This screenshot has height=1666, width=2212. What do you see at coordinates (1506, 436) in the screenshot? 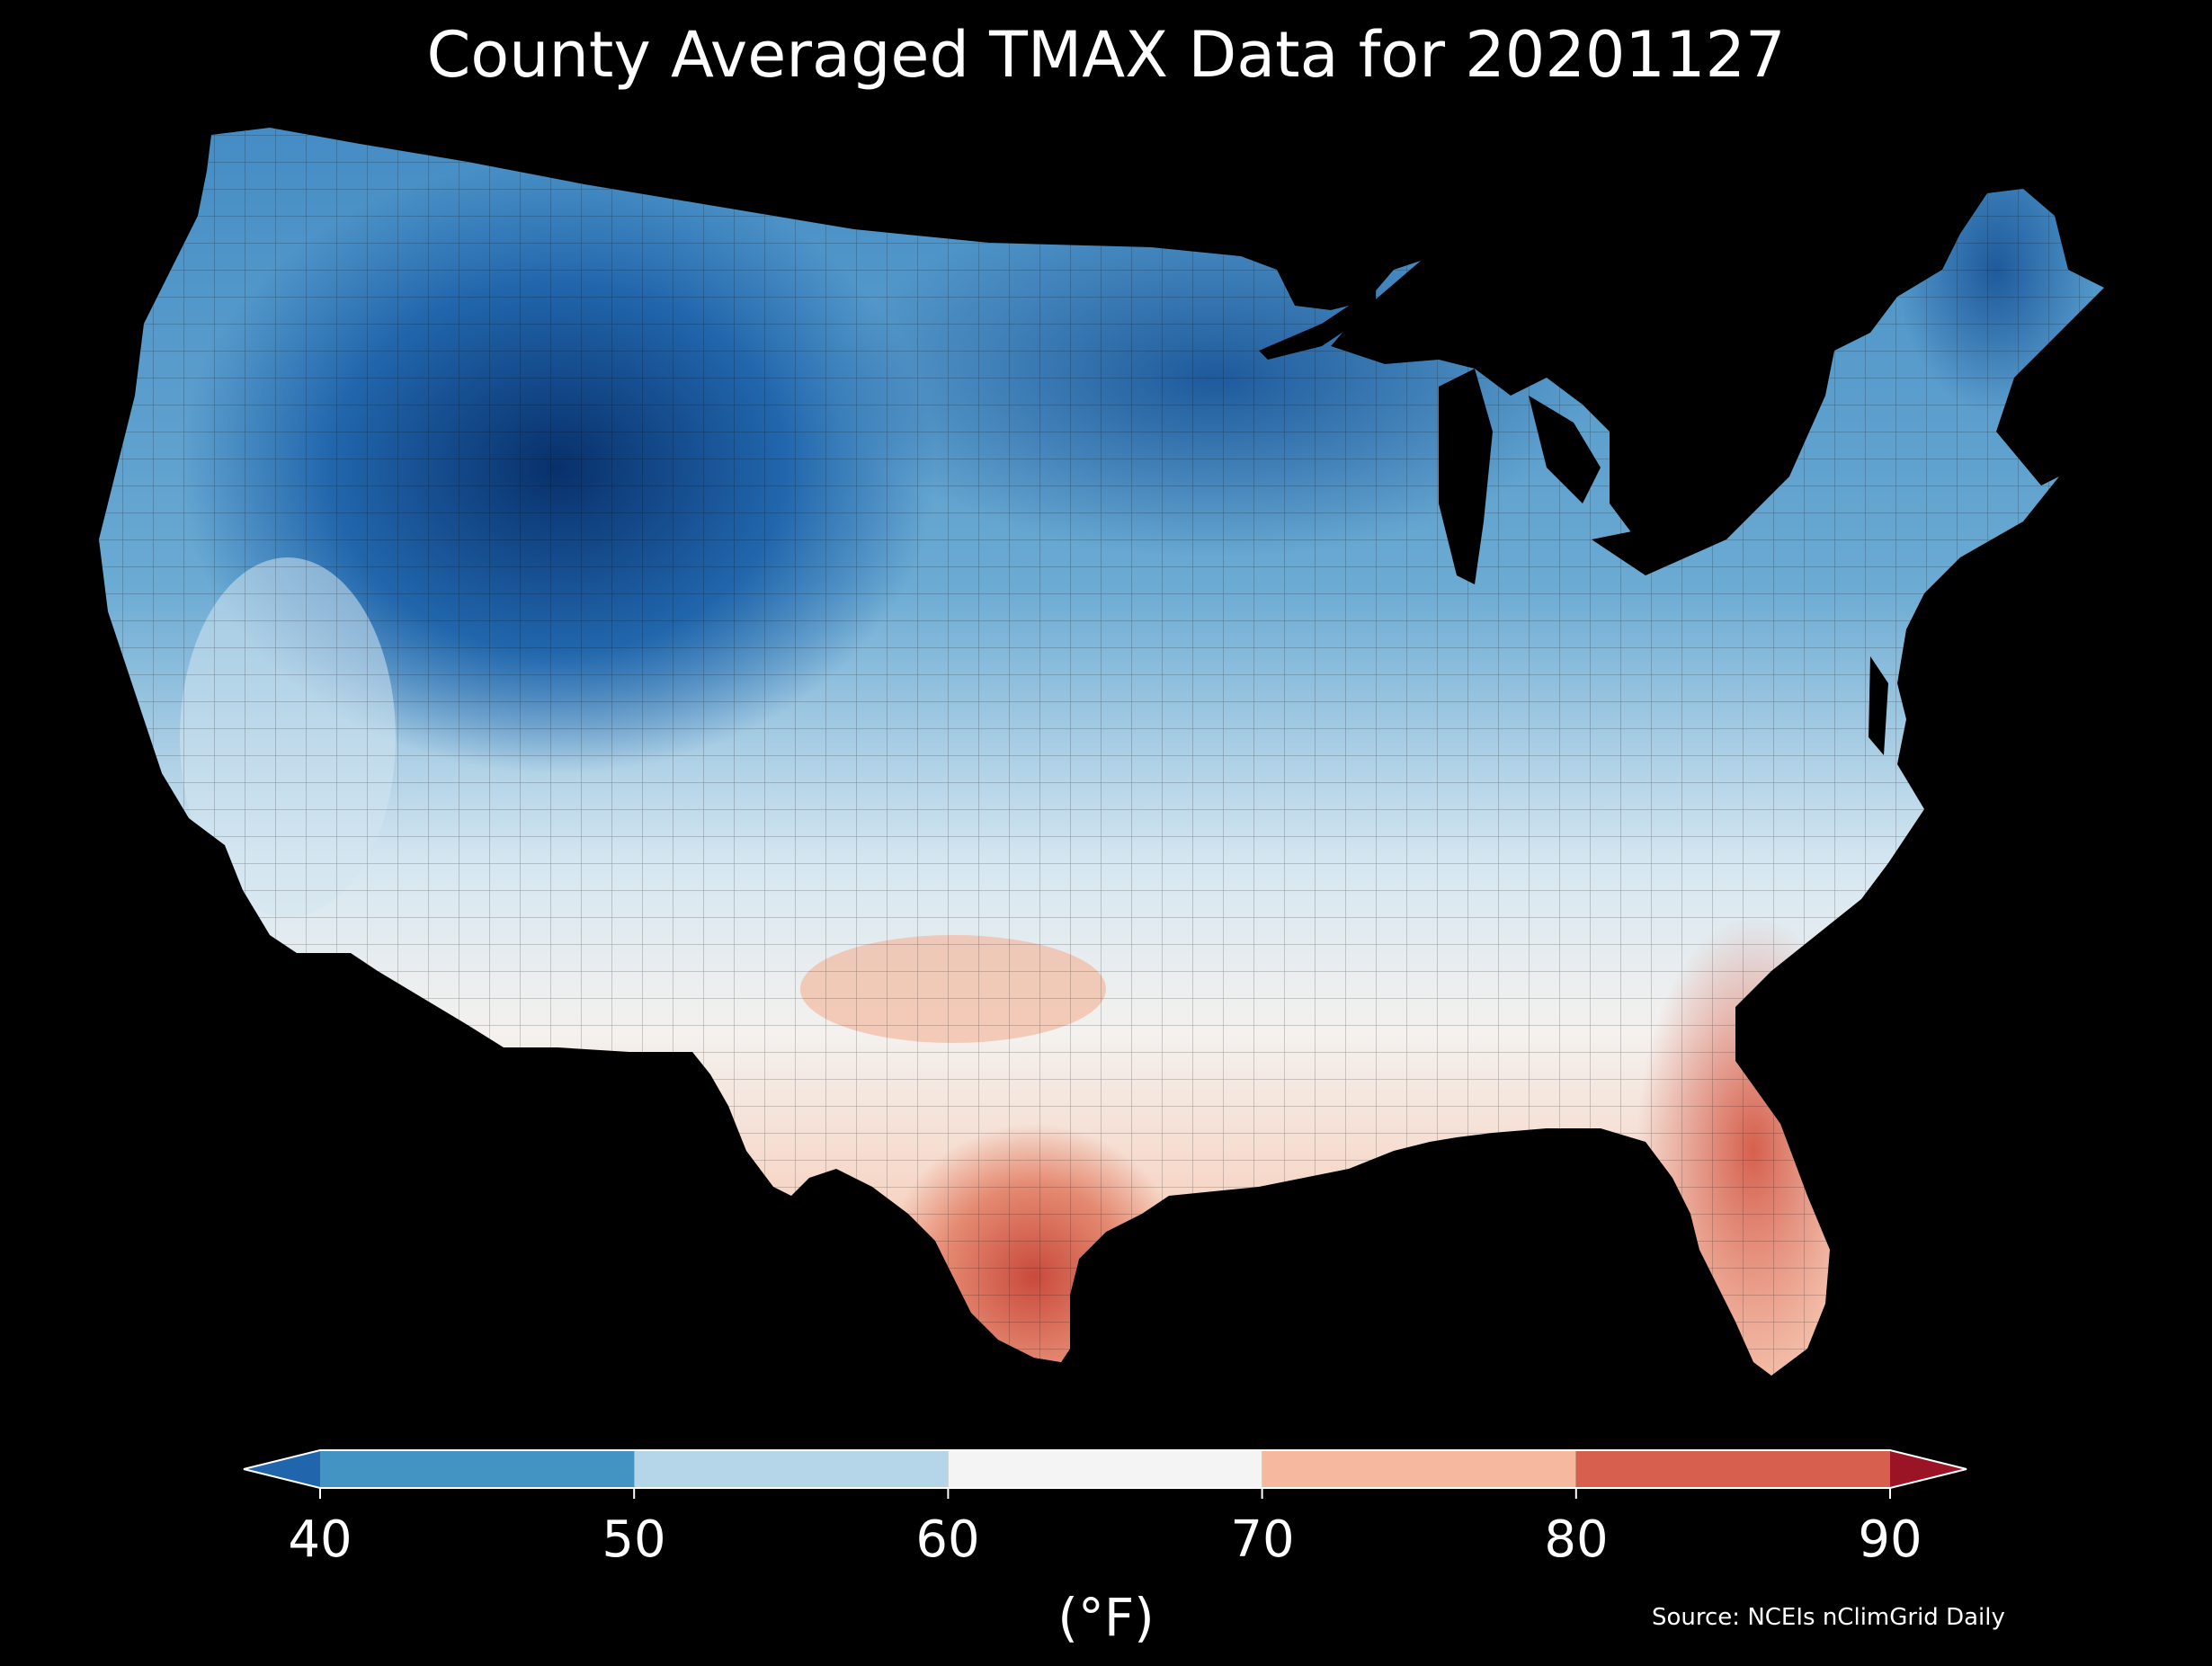
I see `great-lakes` at bounding box center [1506, 436].